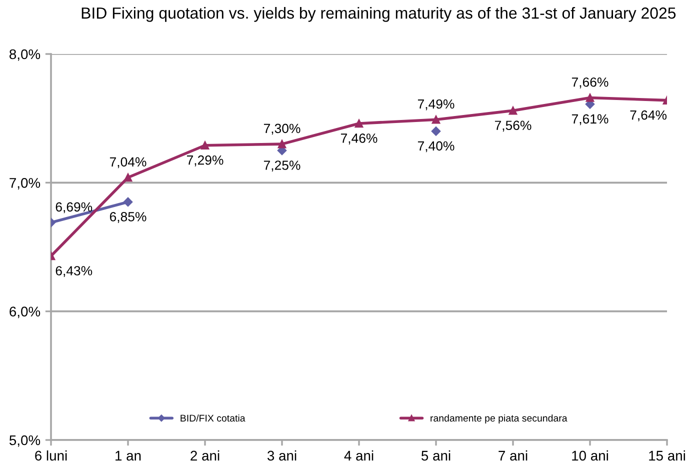  I want to click on data-label: 7,61%, so click(590, 120).